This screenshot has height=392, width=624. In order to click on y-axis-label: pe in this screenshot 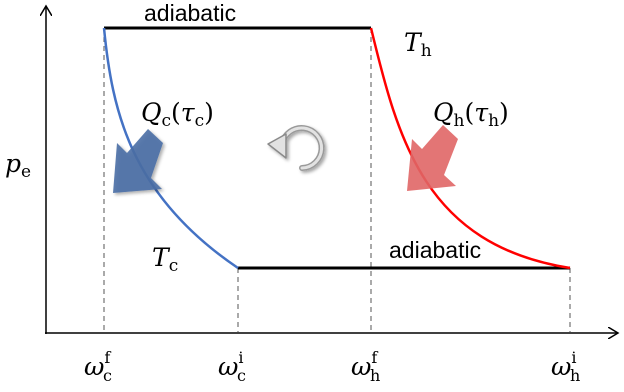, I will do `click(18, 165)`.